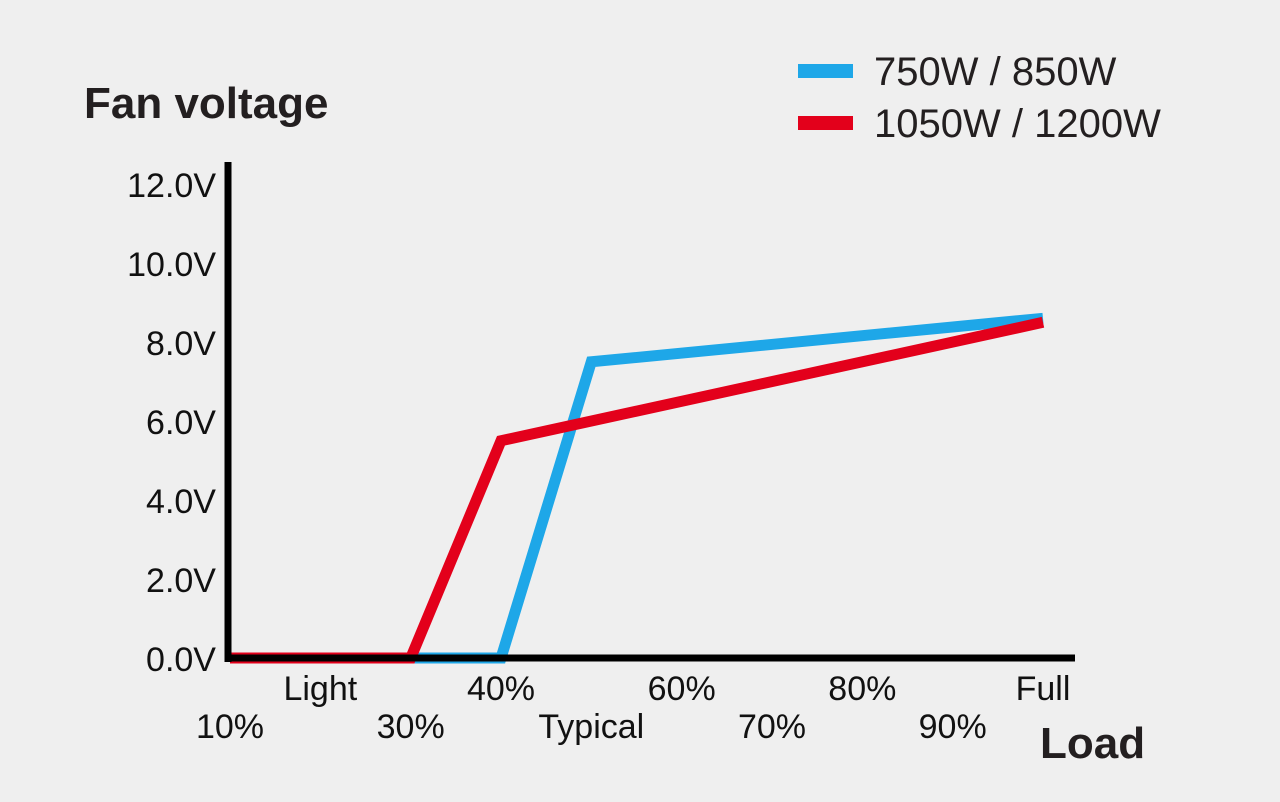 This screenshot has height=802, width=1280. I want to click on x-tick-label: 90%, so click(953, 727).